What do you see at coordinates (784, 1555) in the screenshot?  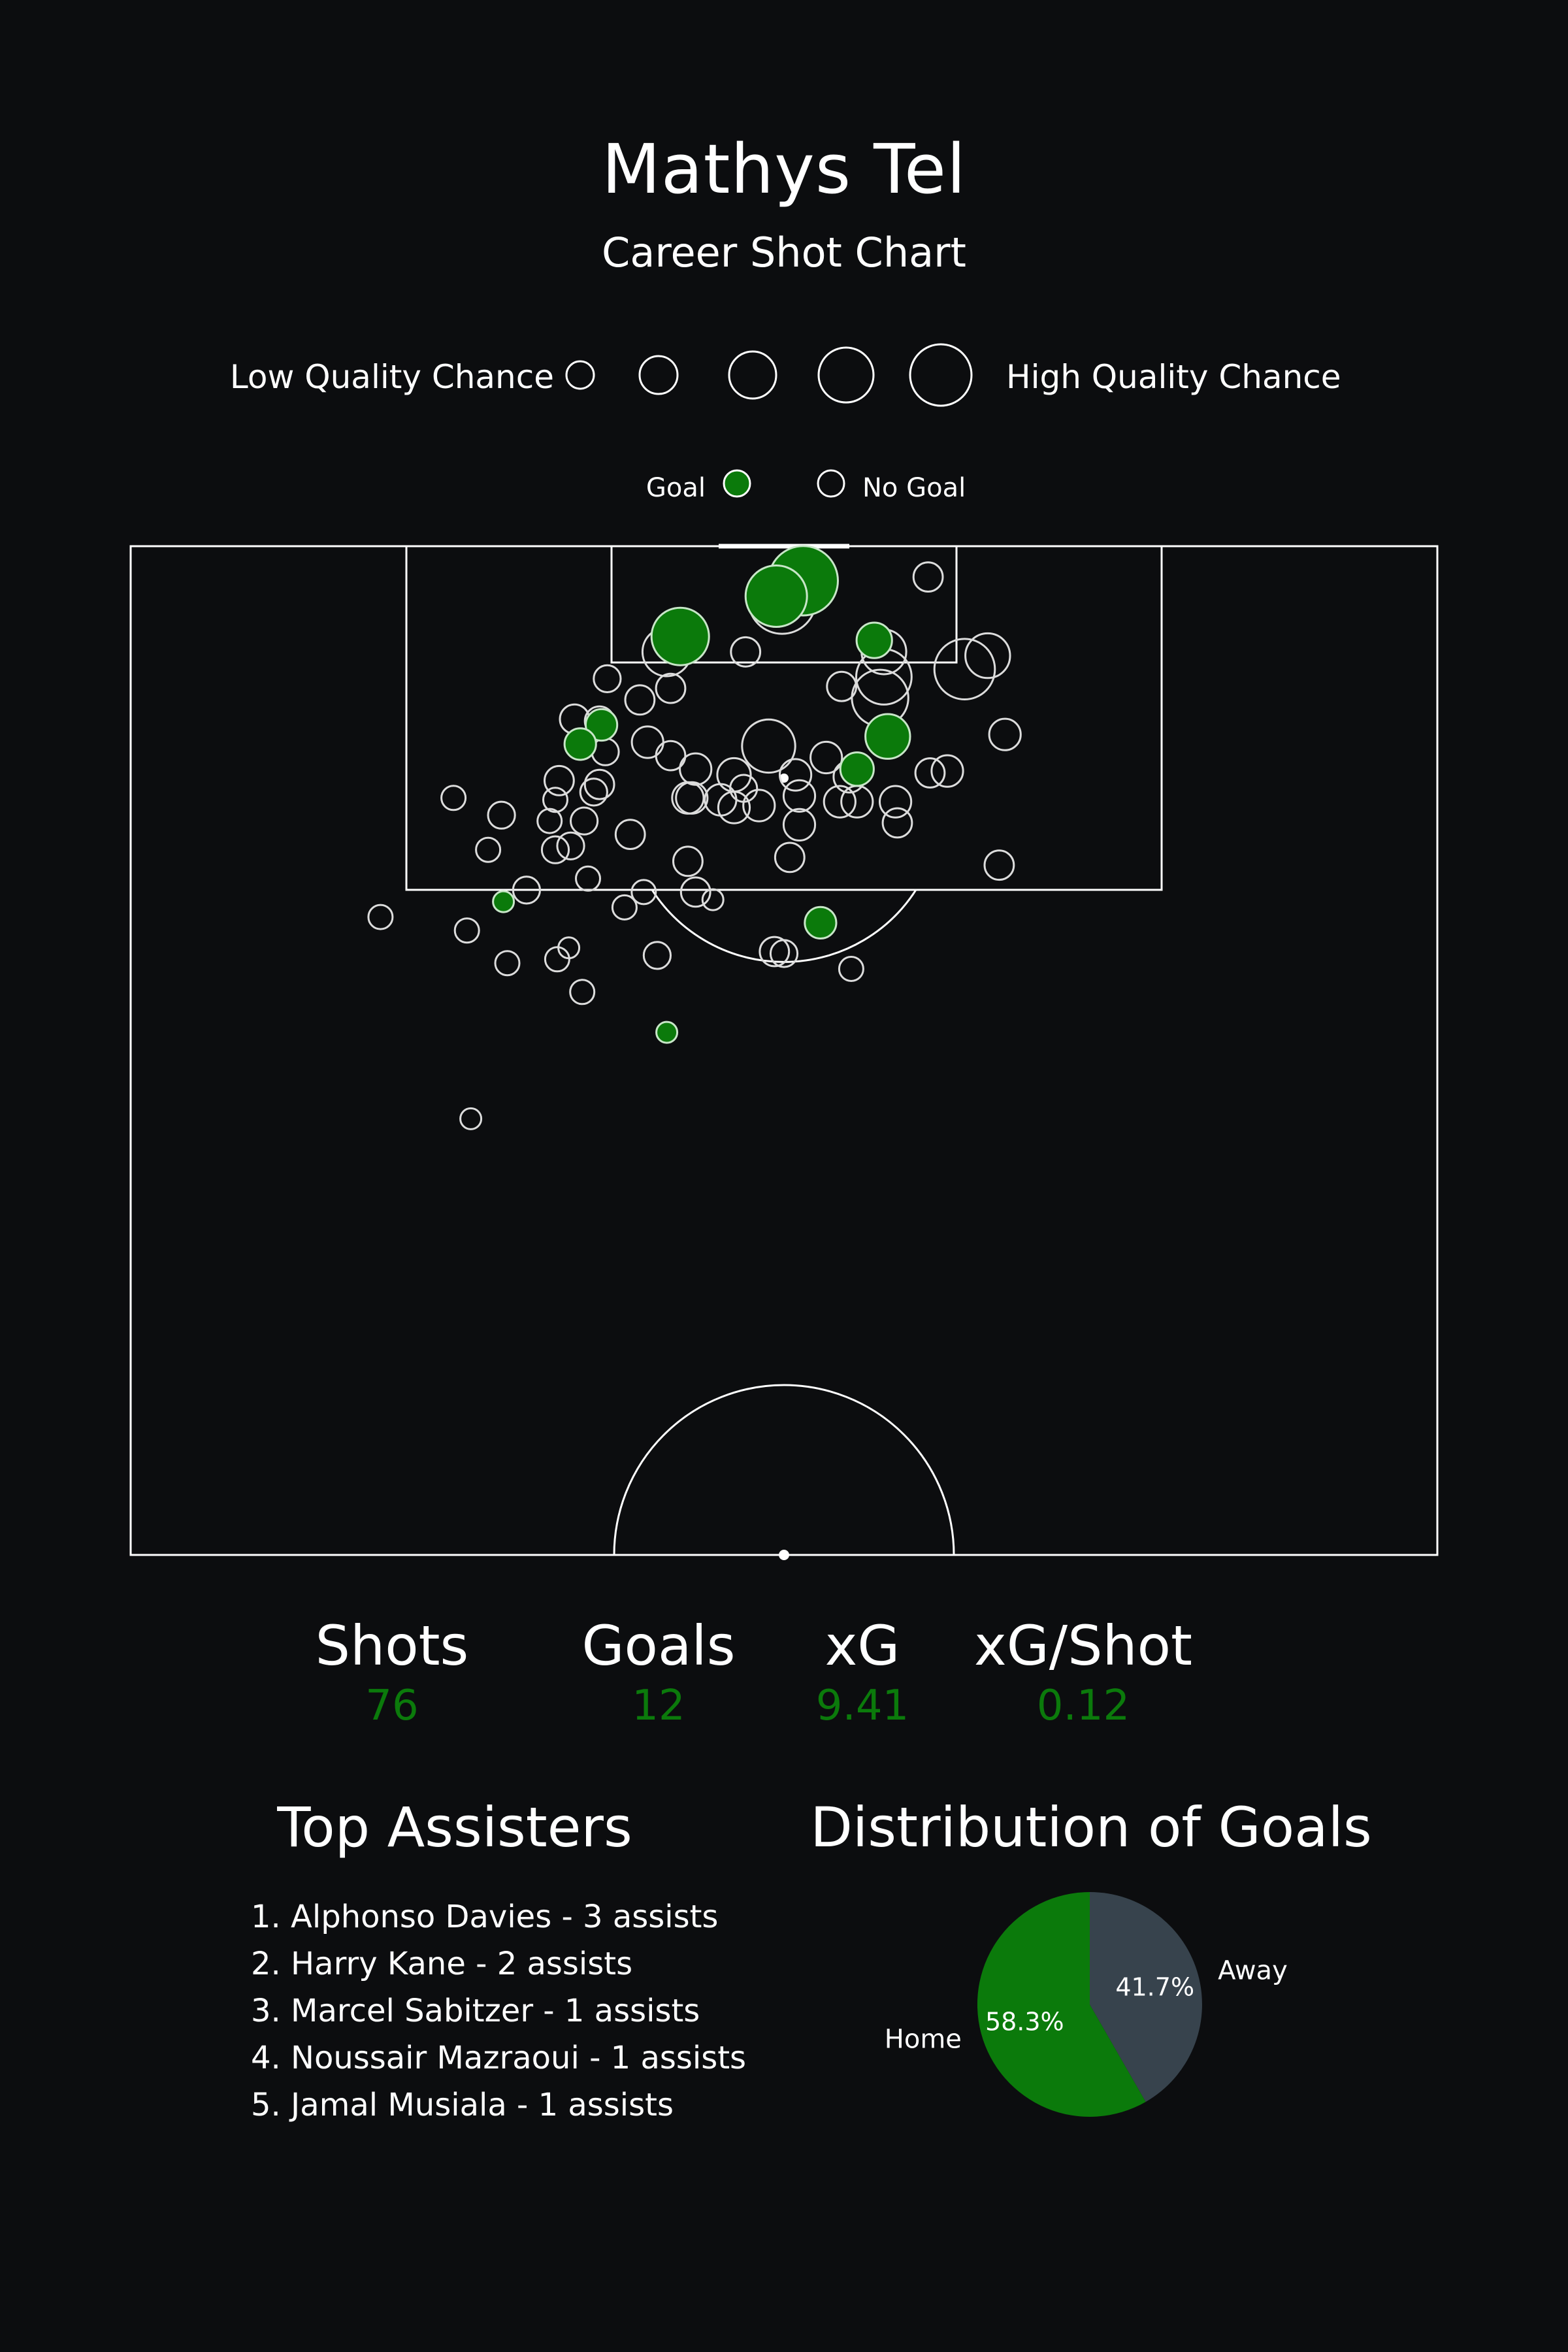 I see `centre-spot` at bounding box center [784, 1555].